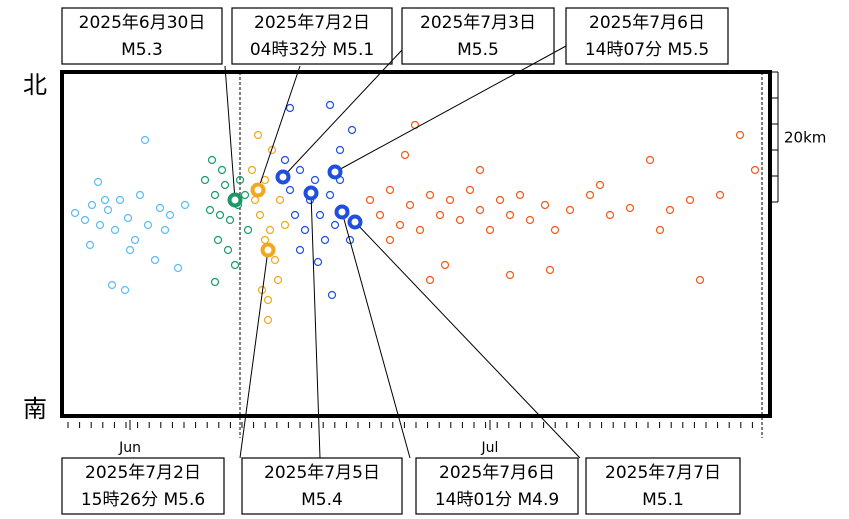  What do you see at coordinates (35, 409) in the screenshot?
I see `south-label: 南` at bounding box center [35, 409].